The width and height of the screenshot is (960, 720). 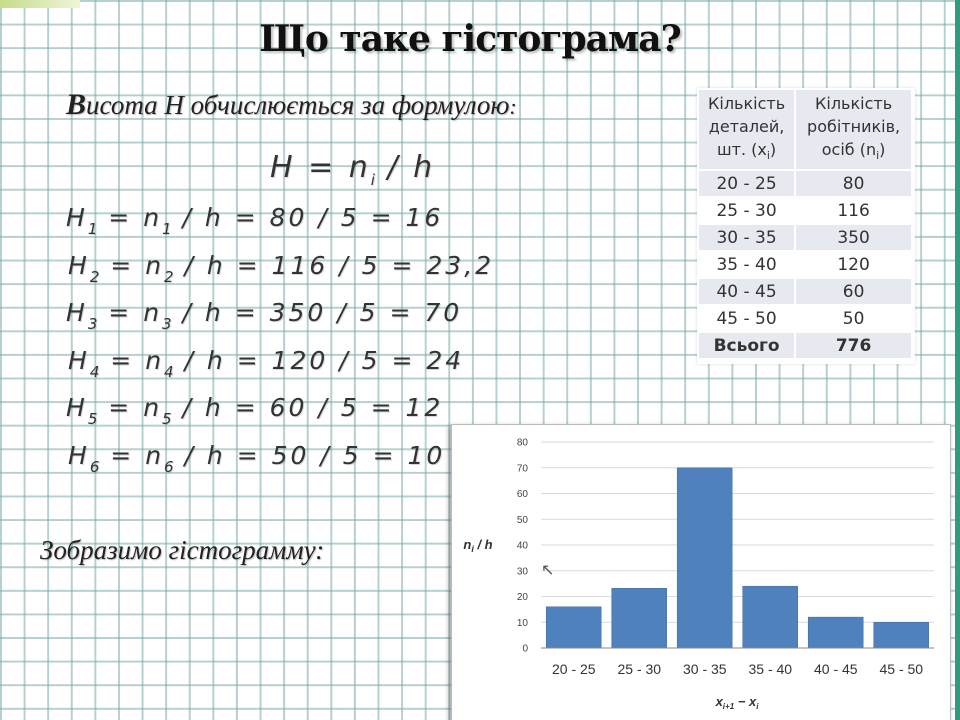 What do you see at coordinates (640, 669) in the screenshot?
I see `x-tick-label: 25 - 30` at bounding box center [640, 669].